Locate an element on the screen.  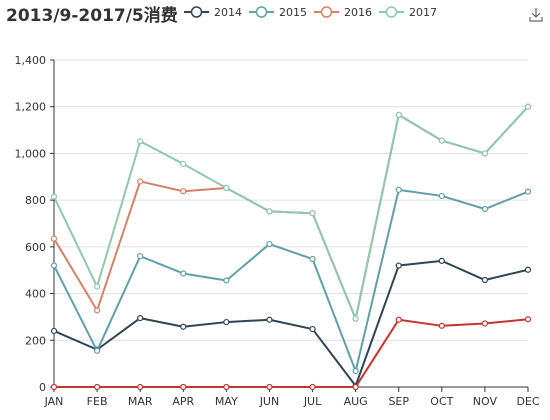
x-tick-label: JUN is located at coordinates (269, 401).